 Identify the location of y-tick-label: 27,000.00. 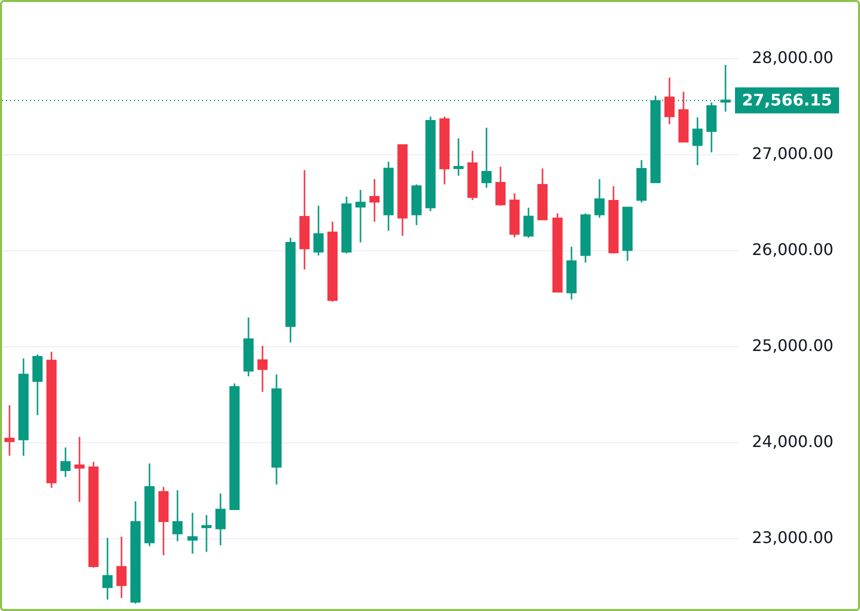
(793, 153).